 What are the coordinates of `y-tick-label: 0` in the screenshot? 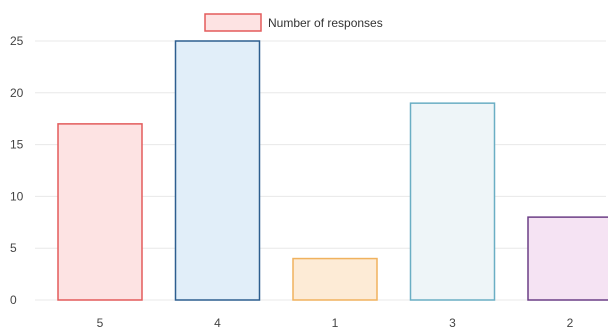 It's located at (13, 300).